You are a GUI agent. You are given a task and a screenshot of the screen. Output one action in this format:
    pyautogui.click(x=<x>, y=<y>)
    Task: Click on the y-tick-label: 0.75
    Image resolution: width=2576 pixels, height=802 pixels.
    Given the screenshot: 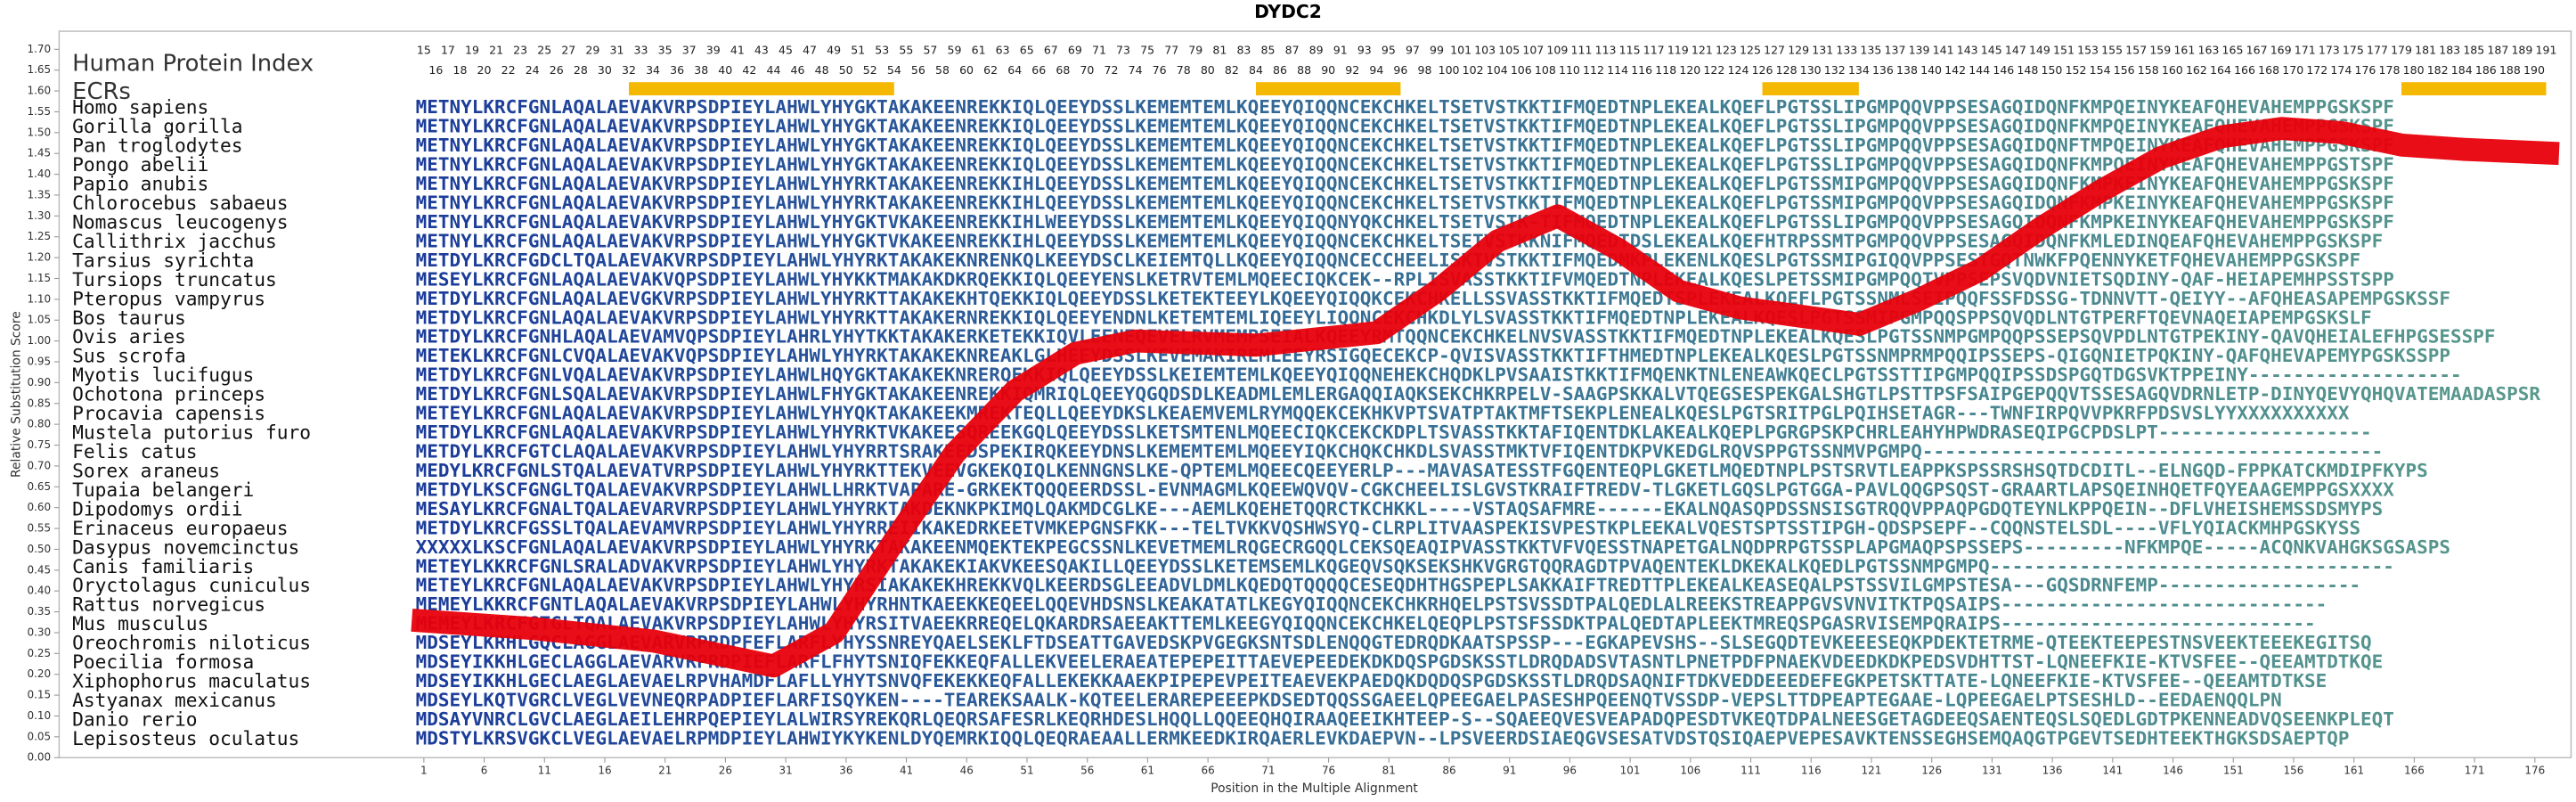 What is the action you would take?
    pyautogui.click(x=40, y=444)
    